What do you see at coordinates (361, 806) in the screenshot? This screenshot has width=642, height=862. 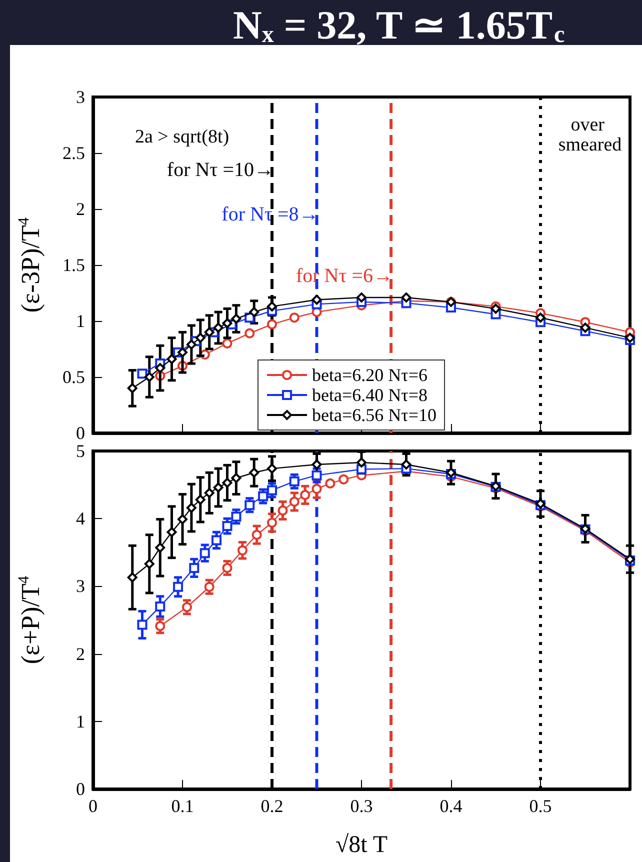 I see `x-tick-label: 0.3` at bounding box center [361, 806].